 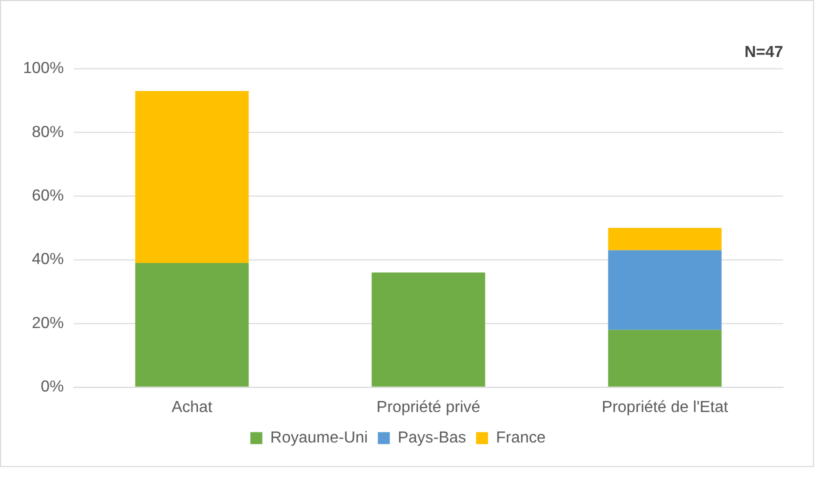 What do you see at coordinates (48, 323) in the screenshot?
I see `y-tick-label: 20%` at bounding box center [48, 323].